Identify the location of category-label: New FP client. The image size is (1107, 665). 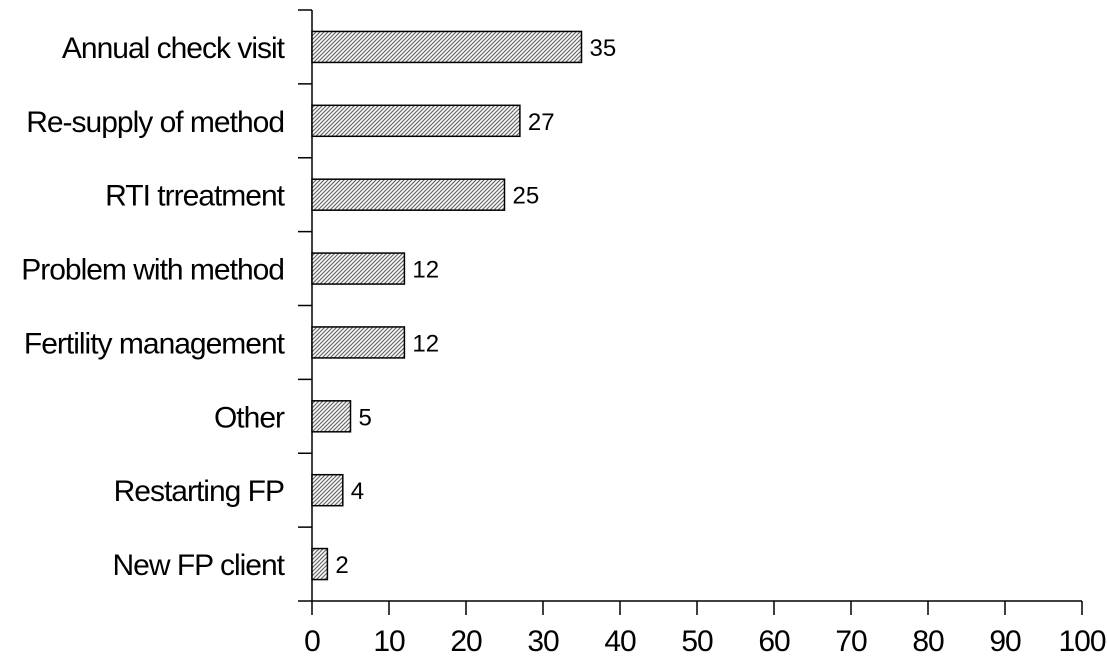
(198, 565).